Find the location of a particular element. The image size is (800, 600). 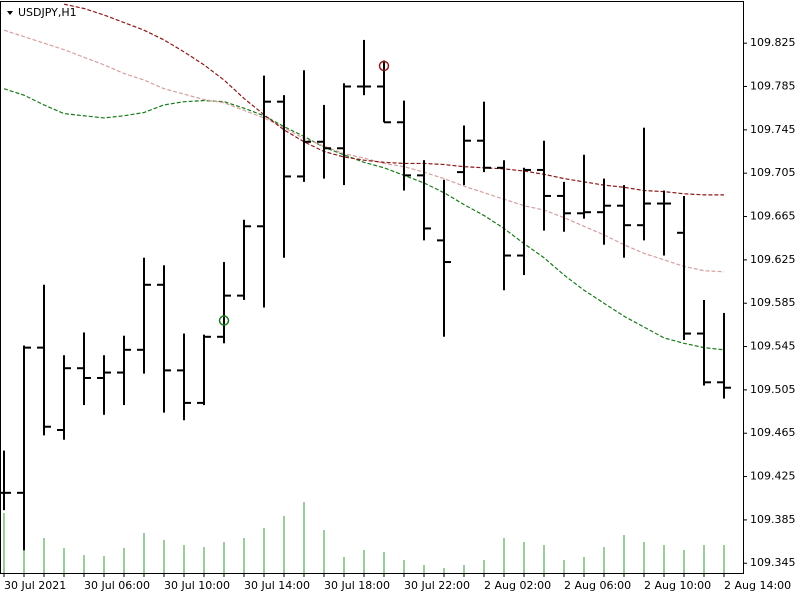

x-tick-label: 30 Jul 10:00 is located at coordinates (197, 585).